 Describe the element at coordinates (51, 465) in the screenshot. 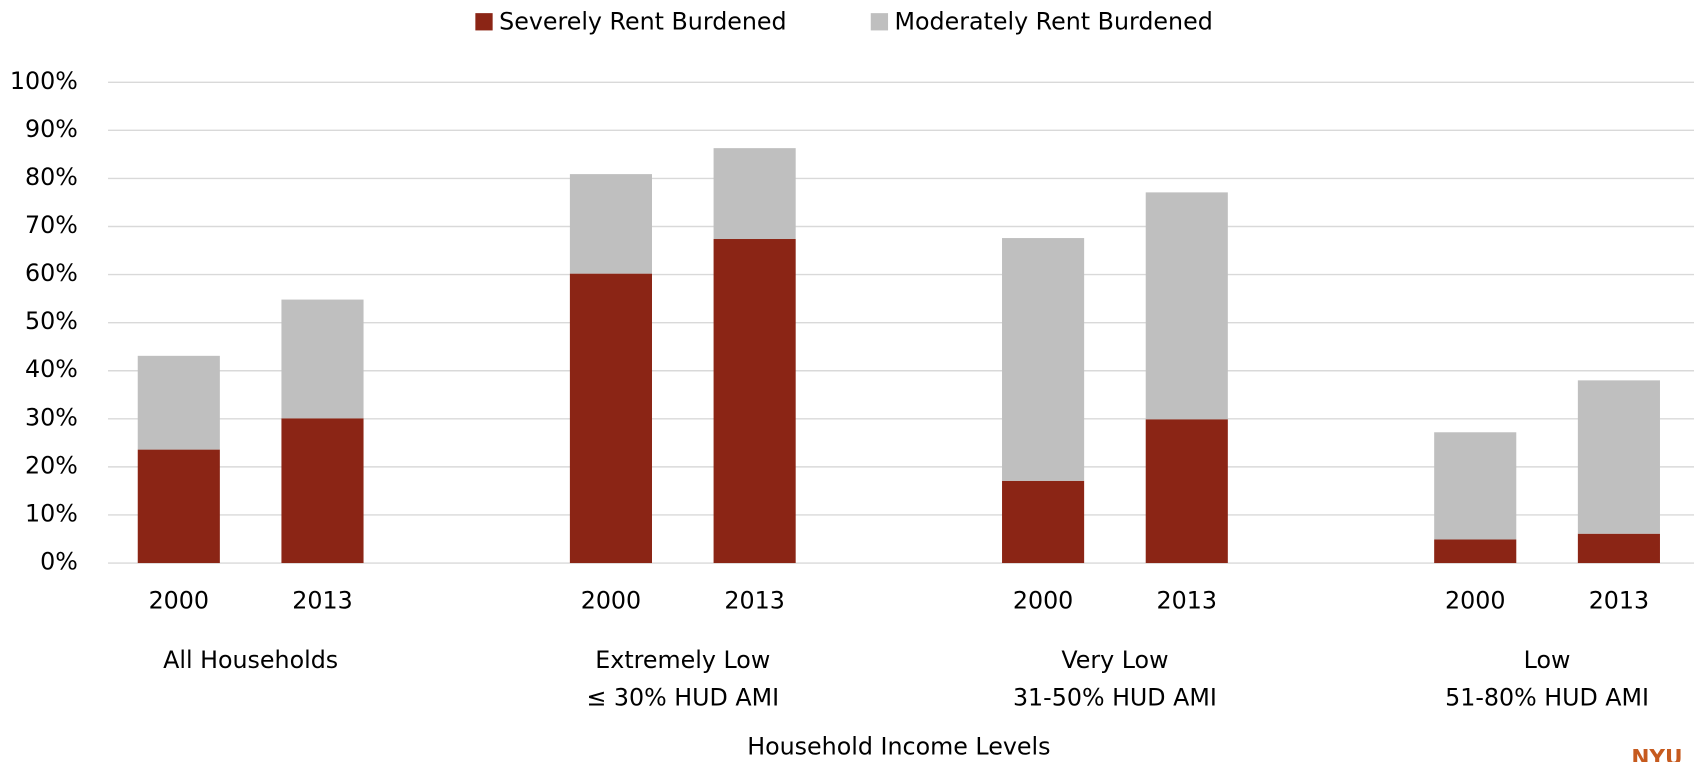

I see `y-tick-label: 20%` at that location.